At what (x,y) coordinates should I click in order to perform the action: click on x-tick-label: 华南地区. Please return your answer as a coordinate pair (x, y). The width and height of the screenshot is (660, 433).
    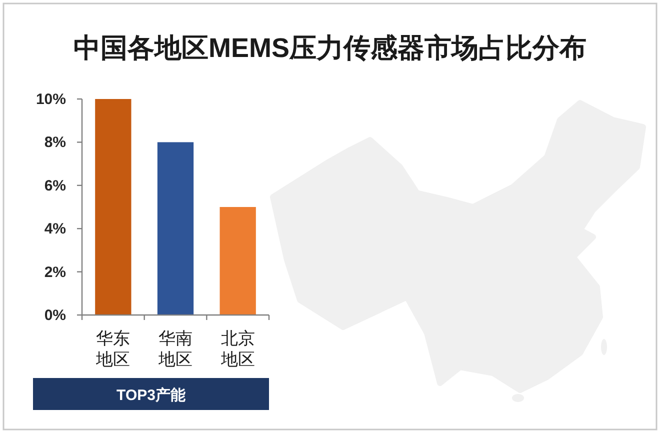
    Looking at the image, I should click on (175, 349).